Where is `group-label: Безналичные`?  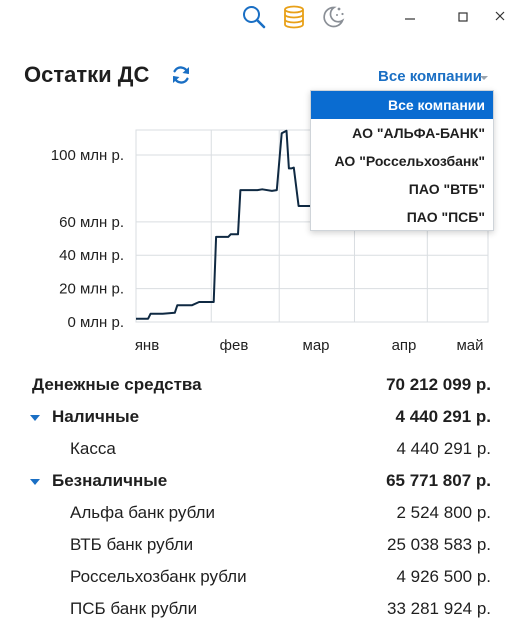 group-label: Безналичные is located at coordinates (110, 480).